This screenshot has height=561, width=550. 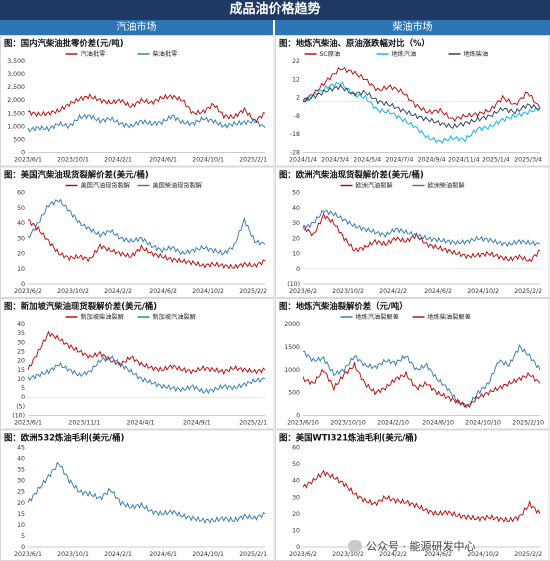 I want to click on x-tick-label: 2023/10/1, so click(x=73, y=554).